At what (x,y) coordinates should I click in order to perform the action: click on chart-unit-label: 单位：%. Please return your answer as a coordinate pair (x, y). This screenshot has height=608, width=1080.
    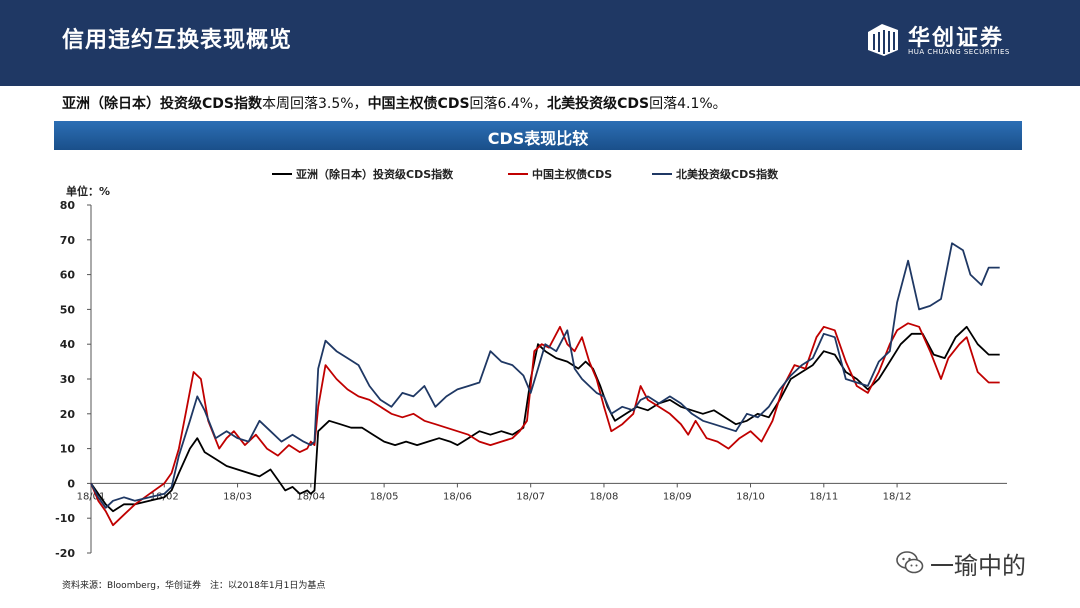
    Looking at the image, I should click on (88, 191).